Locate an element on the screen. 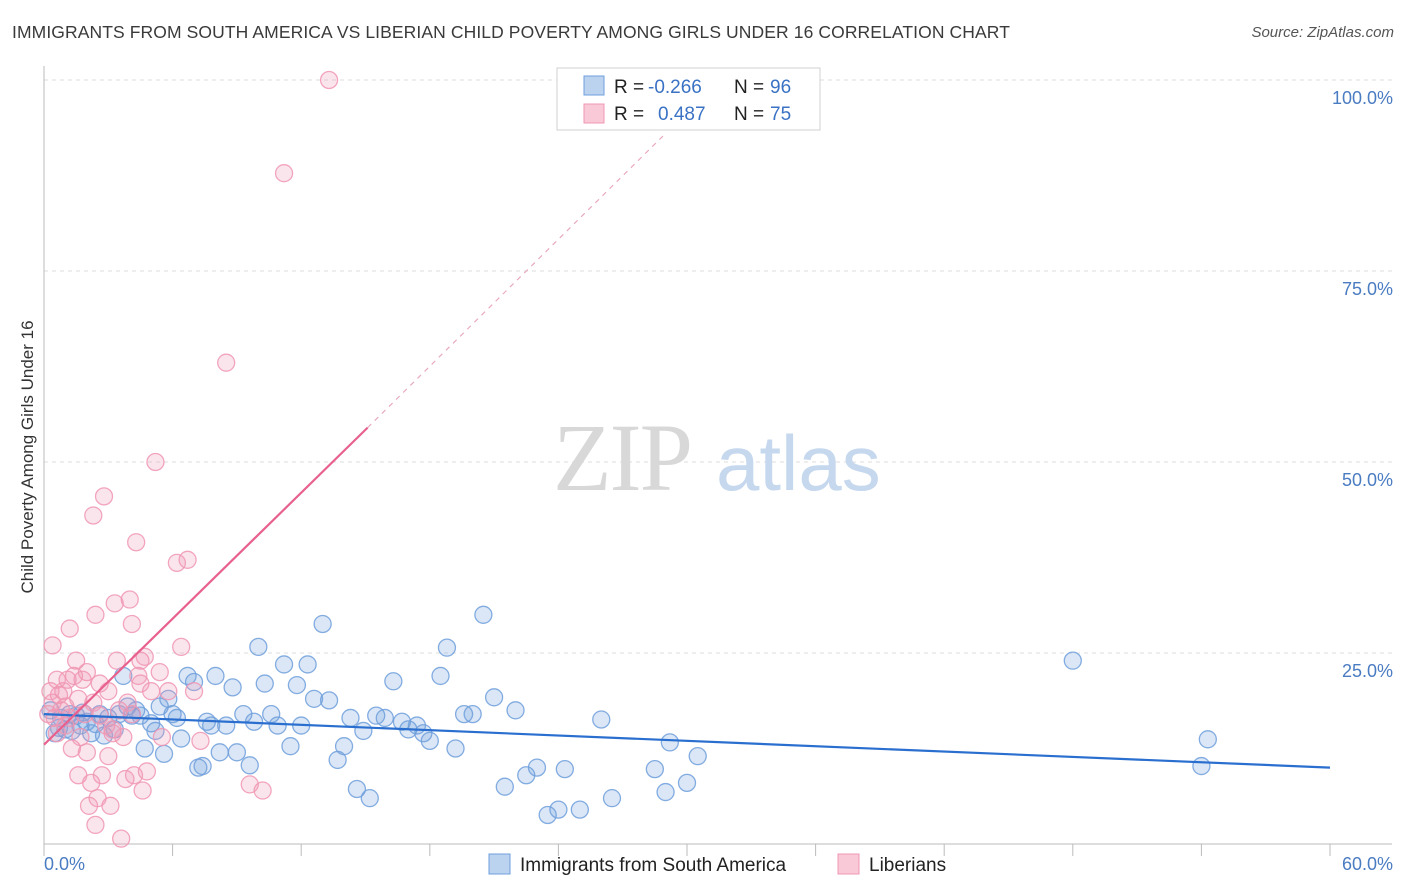 The height and width of the screenshot is (892, 1406). watermark-zip: ZIP is located at coordinates (622, 457).